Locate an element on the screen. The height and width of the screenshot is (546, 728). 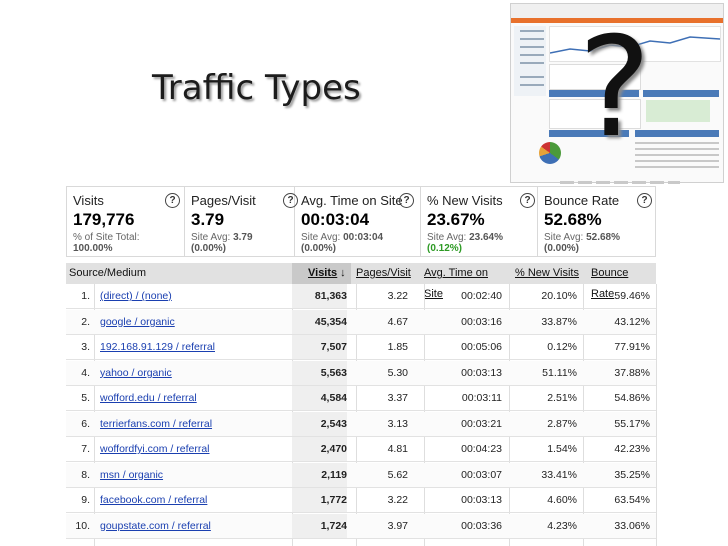
new-visits-value: 51.11% is located at coordinates (559, 372).